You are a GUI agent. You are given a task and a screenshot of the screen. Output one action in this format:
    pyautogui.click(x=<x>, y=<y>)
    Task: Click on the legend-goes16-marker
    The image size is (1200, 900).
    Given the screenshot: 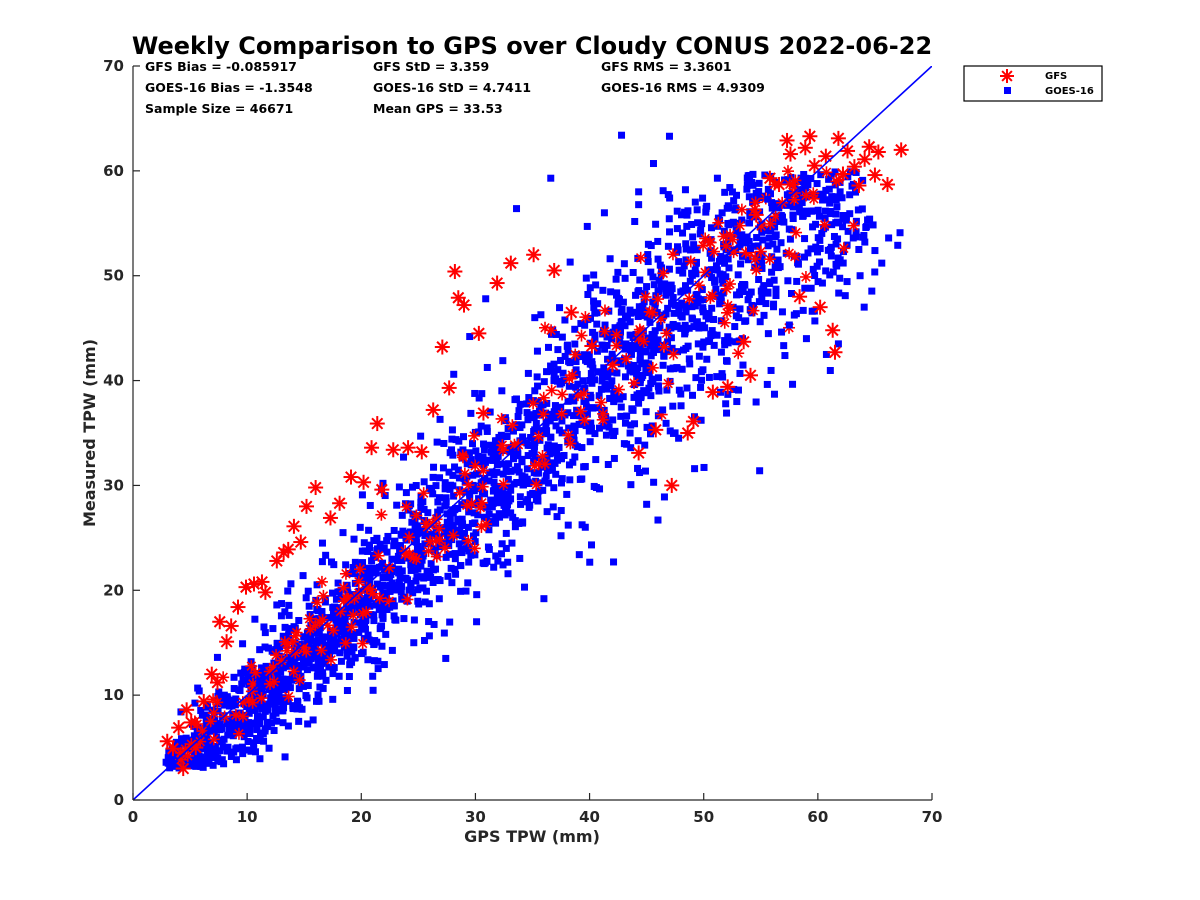 What is the action you would take?
    pyautogui.click(x=1007, y=90)
    